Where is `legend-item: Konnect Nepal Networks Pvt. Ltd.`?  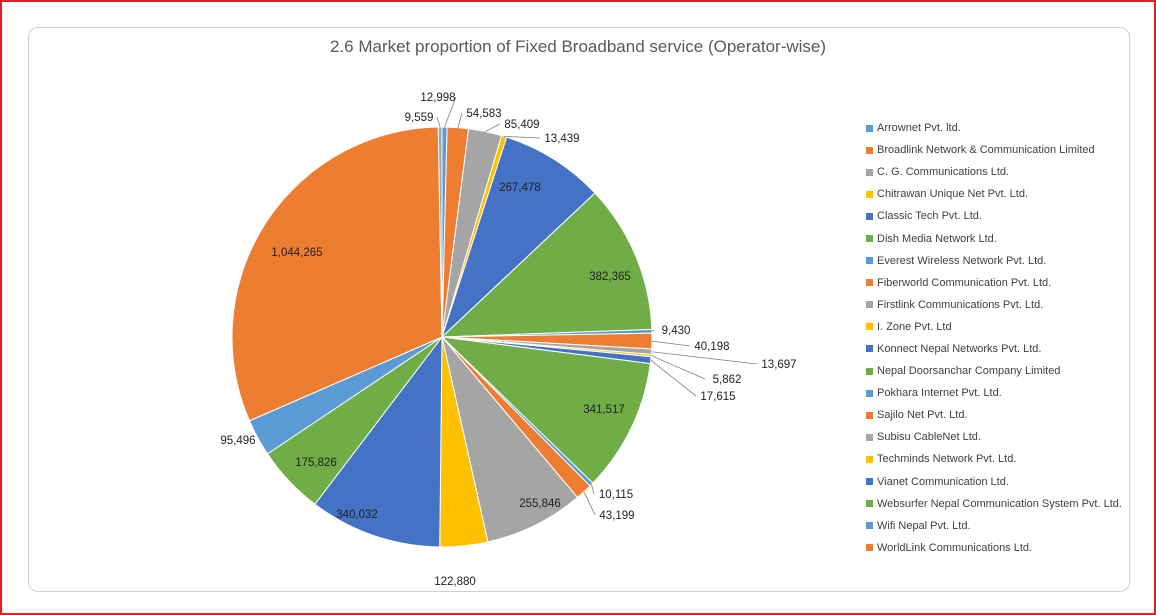 legend-item: Konnect Nepal Networks Pvt. Ltd. is located at coordinates (994, 349).